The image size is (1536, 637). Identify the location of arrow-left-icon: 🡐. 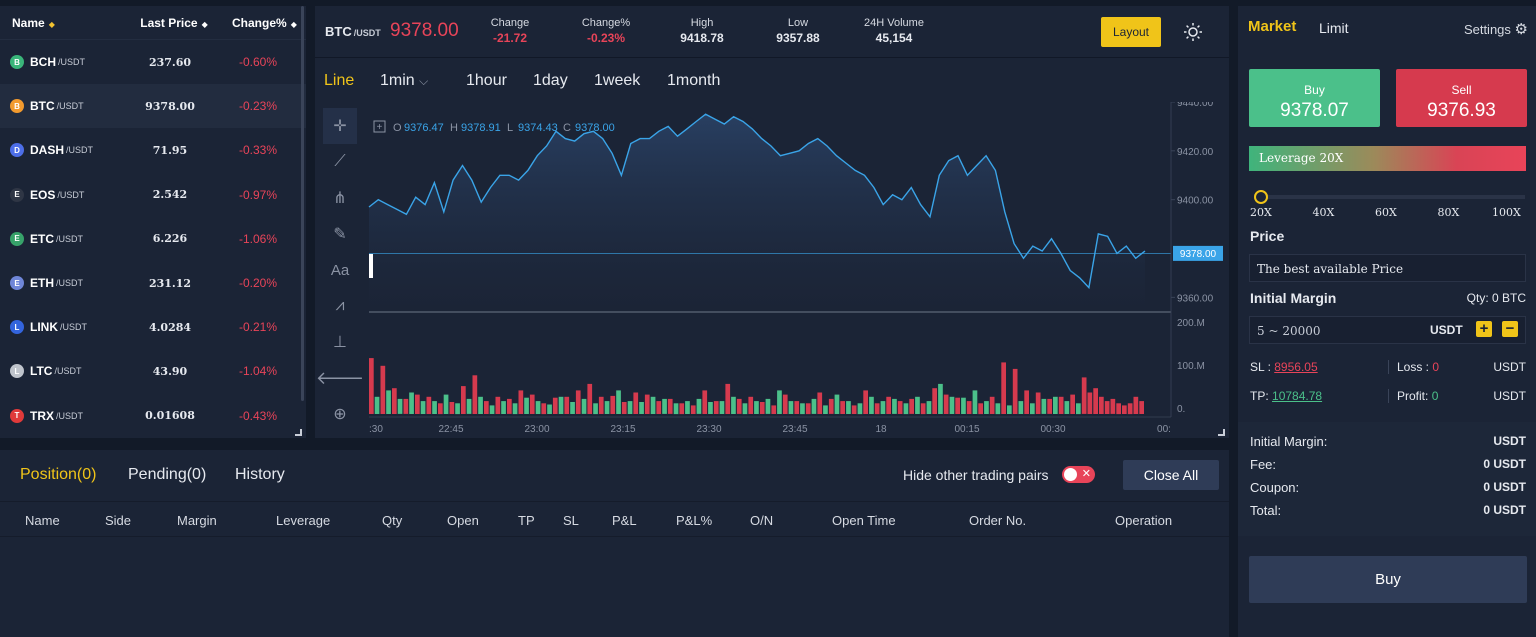
(340, 377).